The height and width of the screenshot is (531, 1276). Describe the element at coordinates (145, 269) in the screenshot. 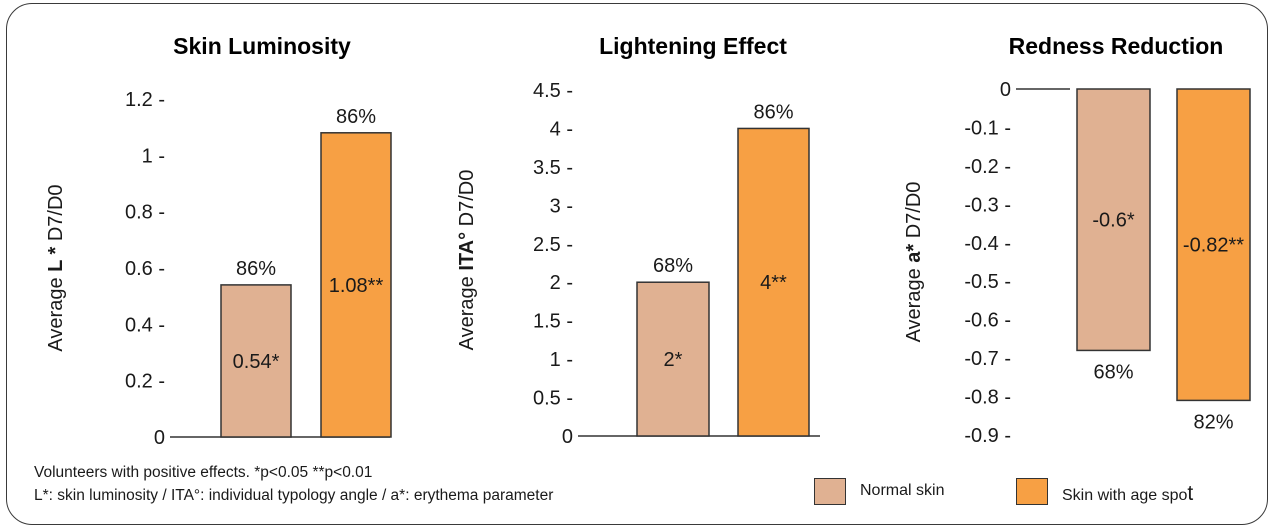

I see `y-tick-label: 0.6 -` at that location.